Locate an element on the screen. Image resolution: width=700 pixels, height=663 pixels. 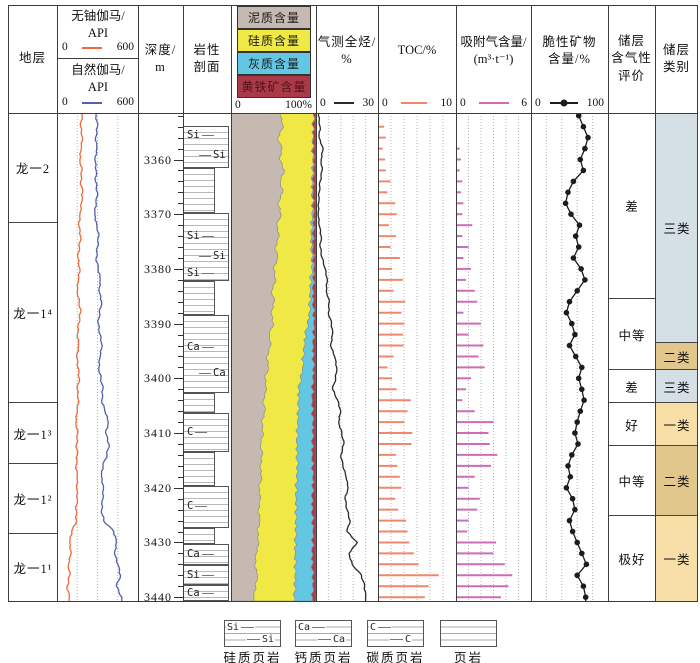
legend-sym-text: Si is located at coordinates (268, 639).